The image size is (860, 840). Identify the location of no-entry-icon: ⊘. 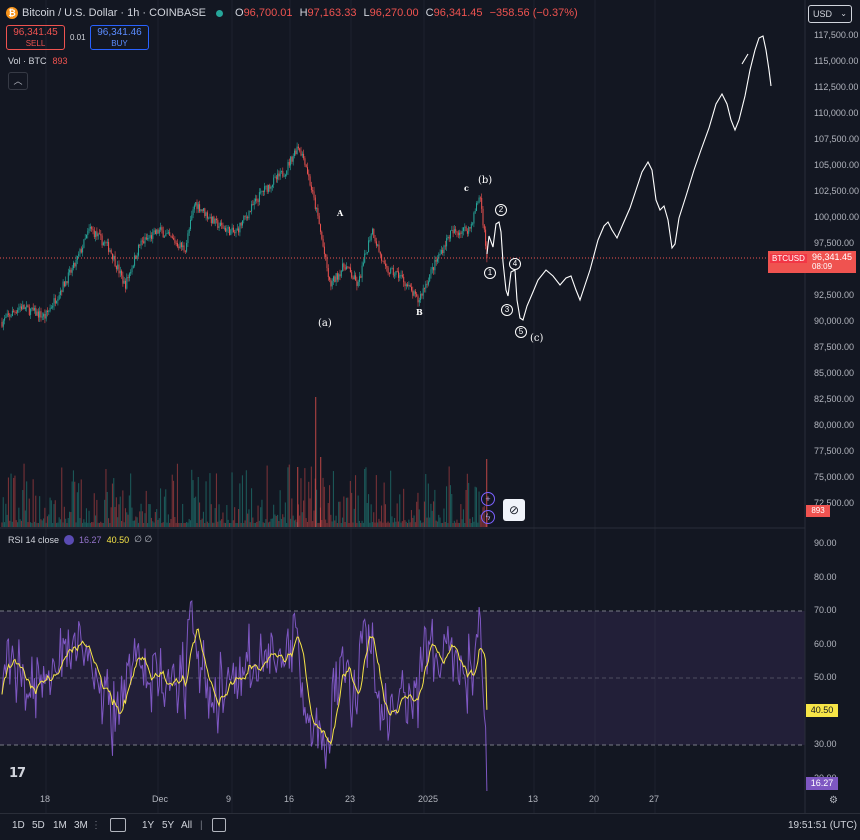
(514, 510).